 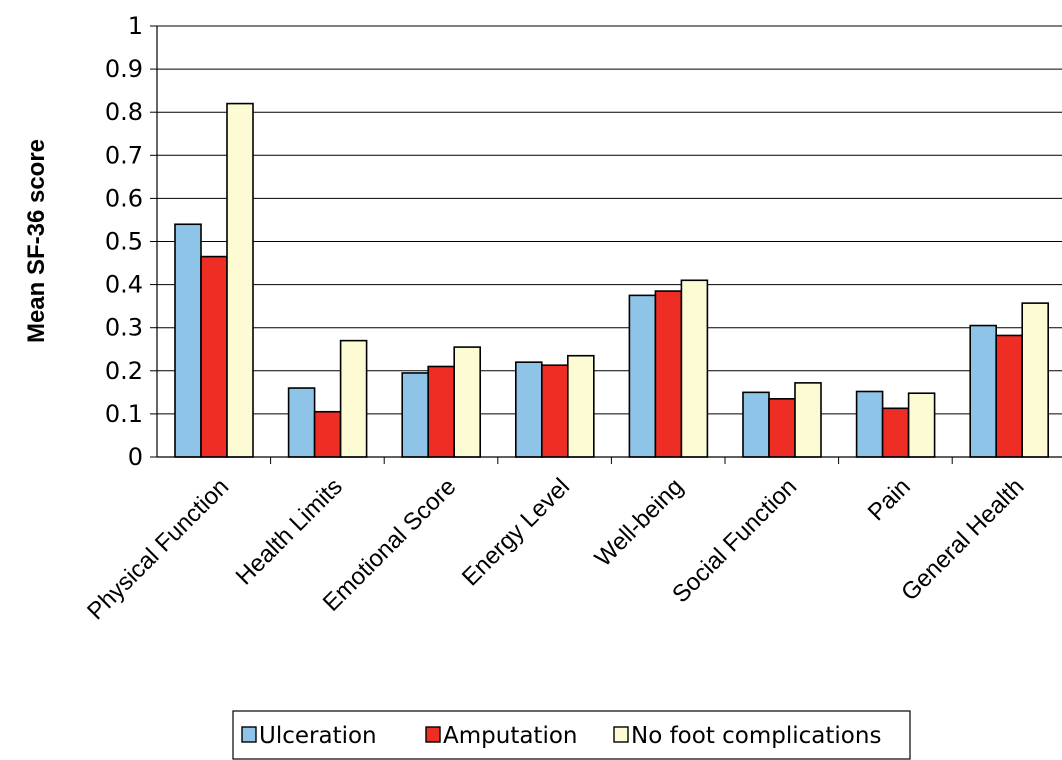 I want to click on x-tick-label: Well-being, so click(x=639, y=522).